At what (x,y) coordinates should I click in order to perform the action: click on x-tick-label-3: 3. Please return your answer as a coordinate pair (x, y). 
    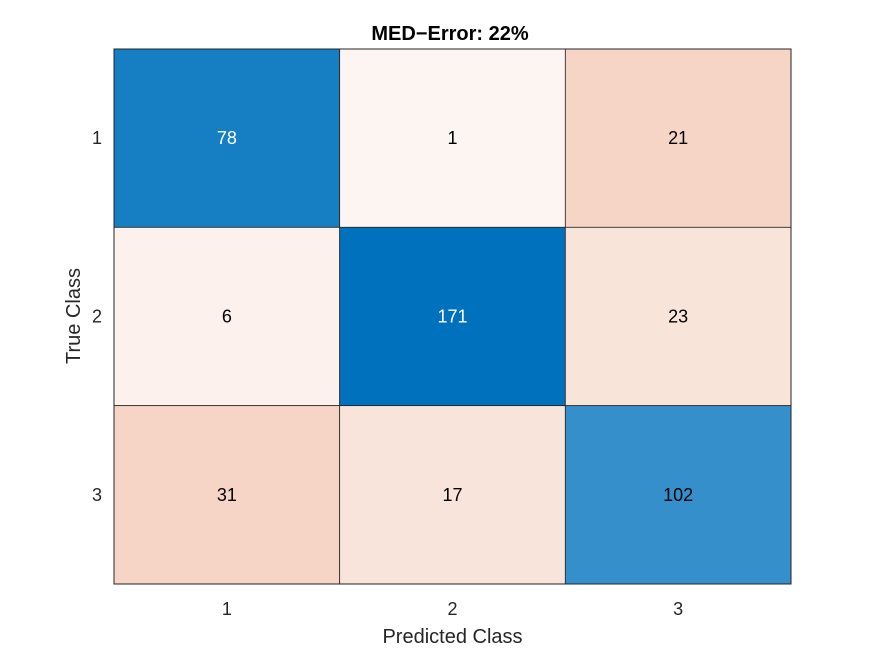
    Looking at the image, I should click on (678, 609).